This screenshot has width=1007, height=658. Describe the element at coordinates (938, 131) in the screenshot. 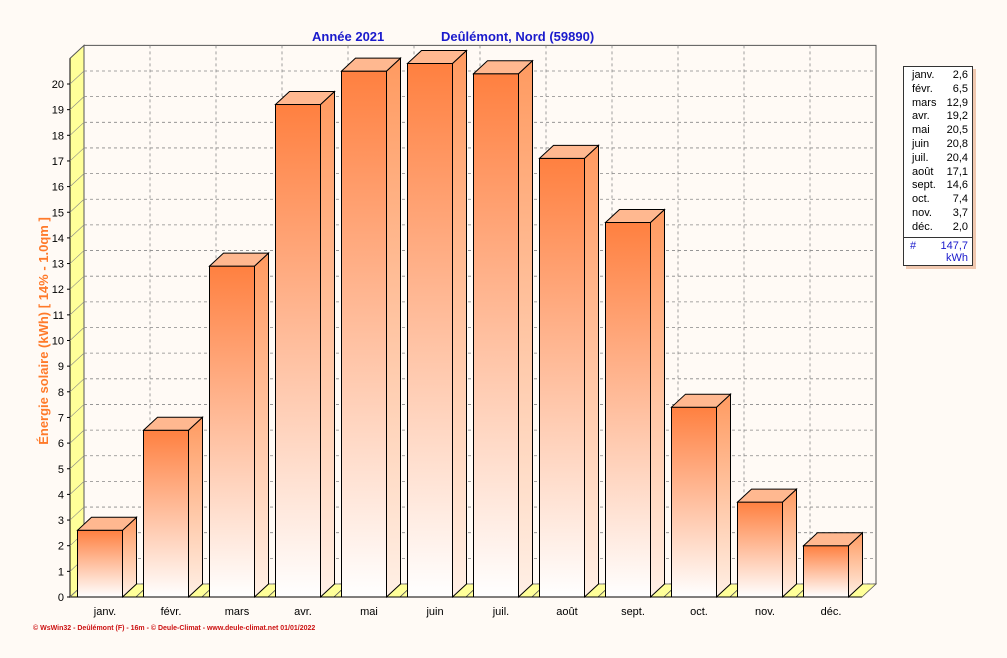

I see `legend-row: mai 20,5` at that location.